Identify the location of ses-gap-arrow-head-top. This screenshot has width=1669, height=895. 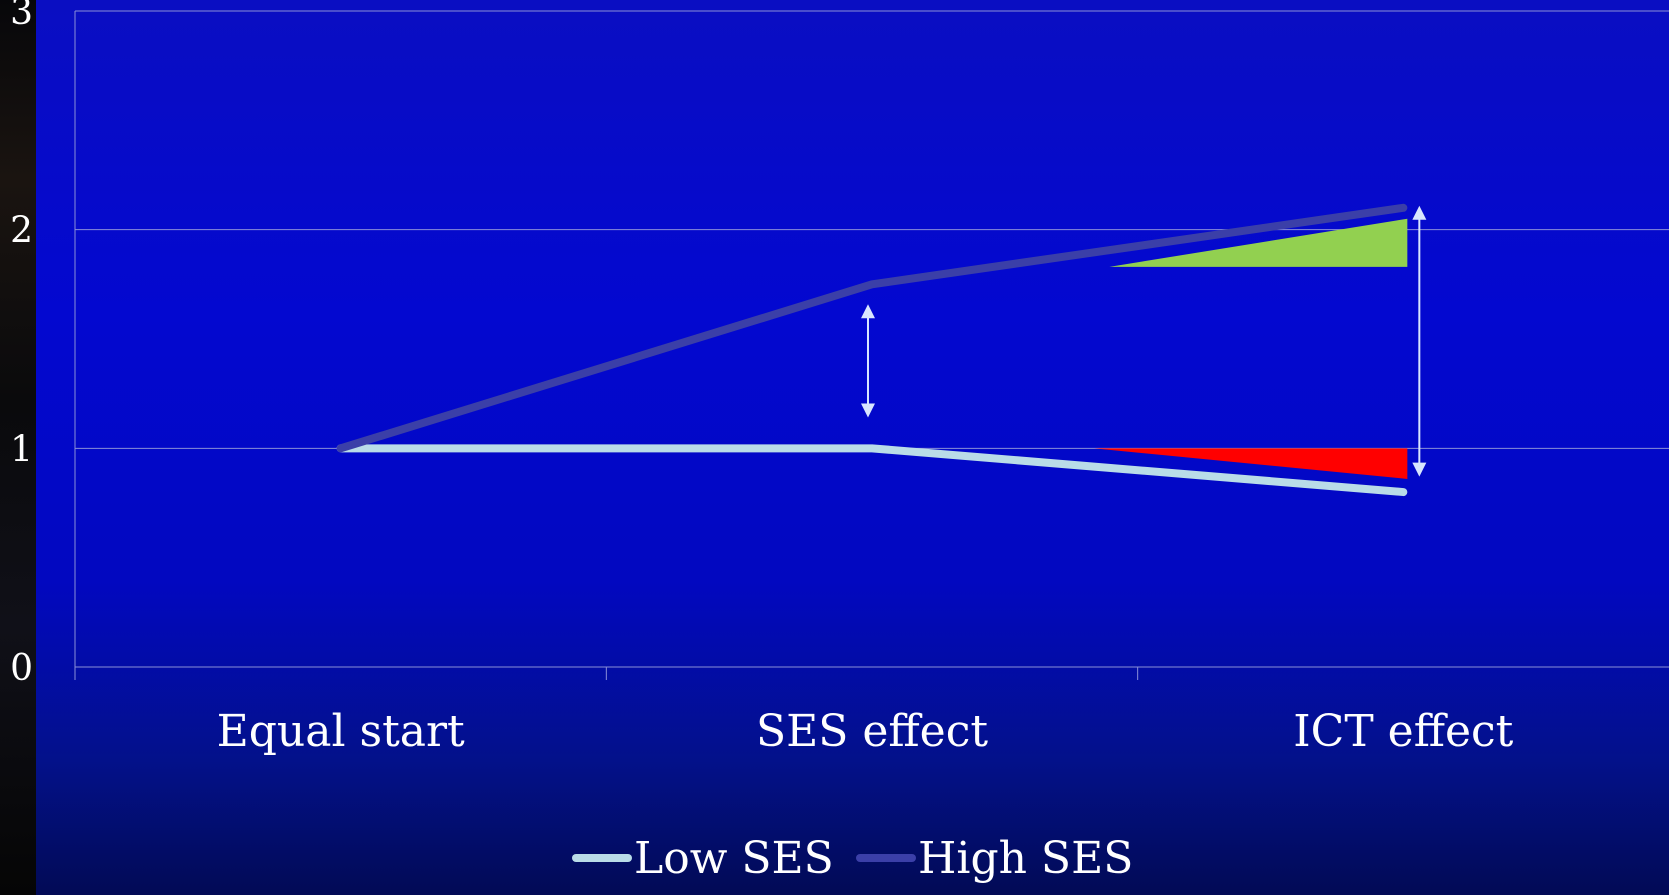
(868, 311).